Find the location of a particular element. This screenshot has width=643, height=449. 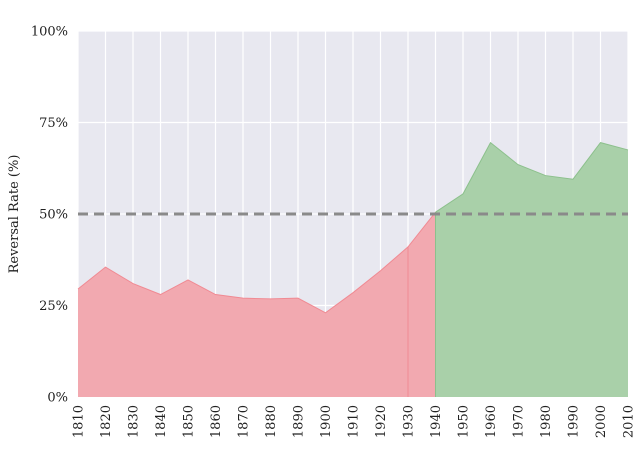

x-tick-label: 1840 is located at coordinates (161, 421).